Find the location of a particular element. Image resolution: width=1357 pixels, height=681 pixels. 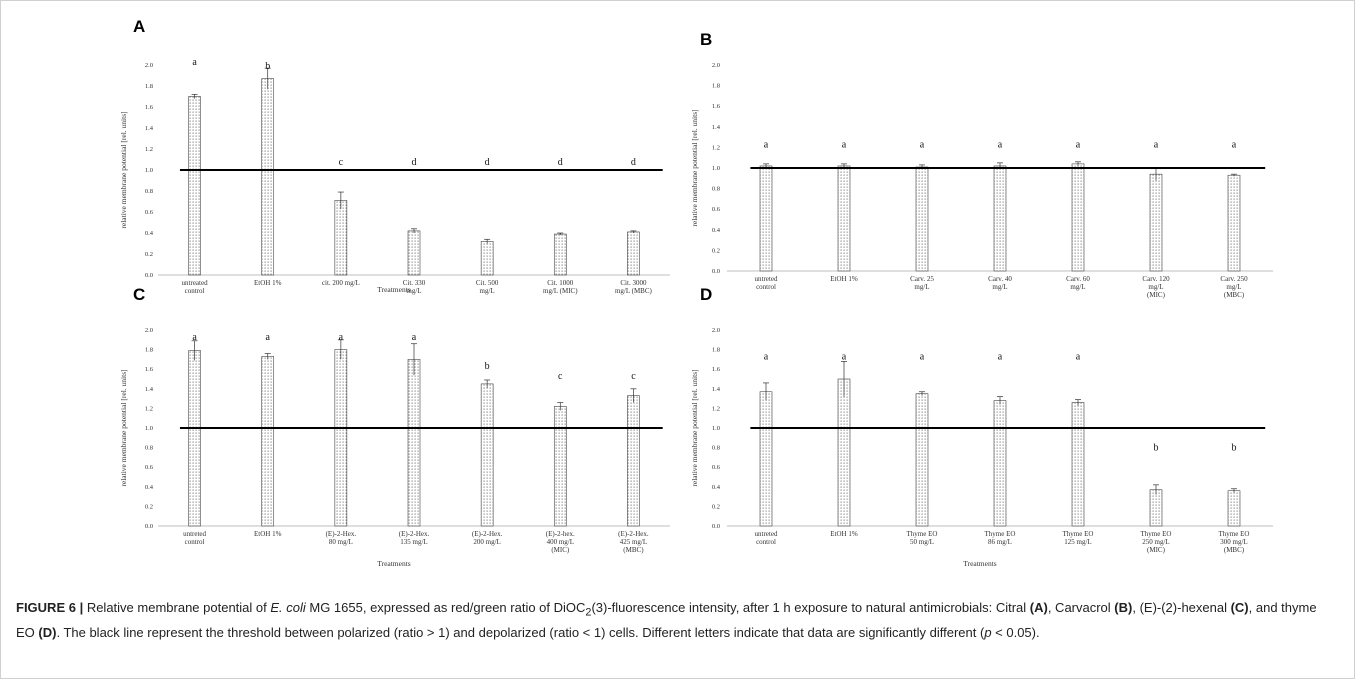

x-category-label: Thyme EO 50 mg/L is located at coordinates (922, 538).